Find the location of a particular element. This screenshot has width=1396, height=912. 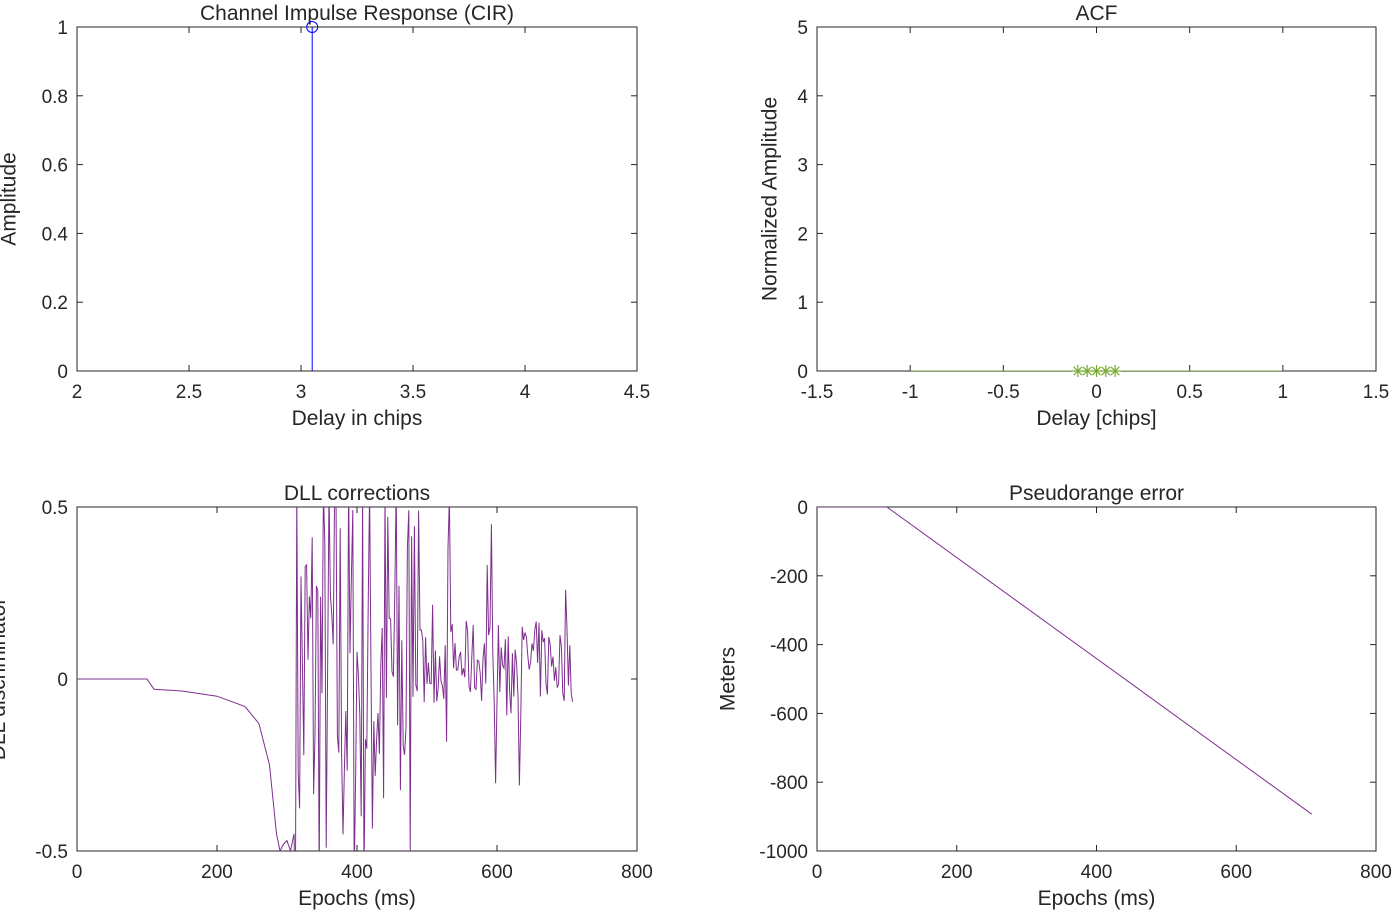

y-axis-label: DLL discriminator is located at coordinates (5, 679).